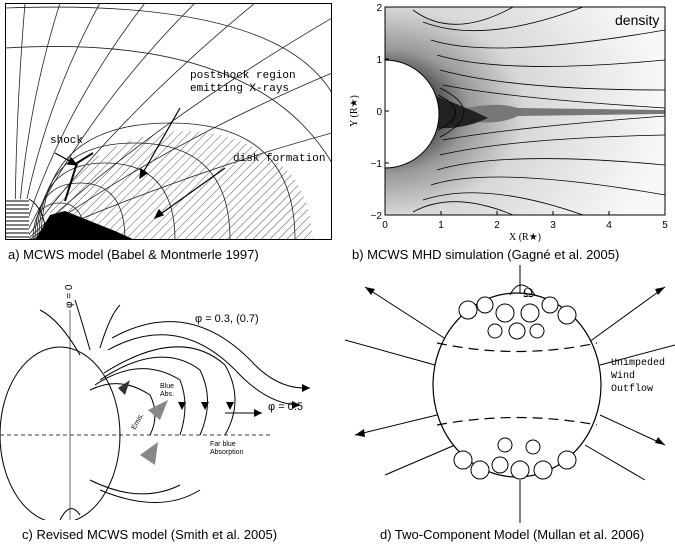 Image resolution: width=675 pixels, height=546 pixels. What do you see at coordinates (124, 387) in the screenshot?
I see `emission-blob` at bounding box center [124, 387].